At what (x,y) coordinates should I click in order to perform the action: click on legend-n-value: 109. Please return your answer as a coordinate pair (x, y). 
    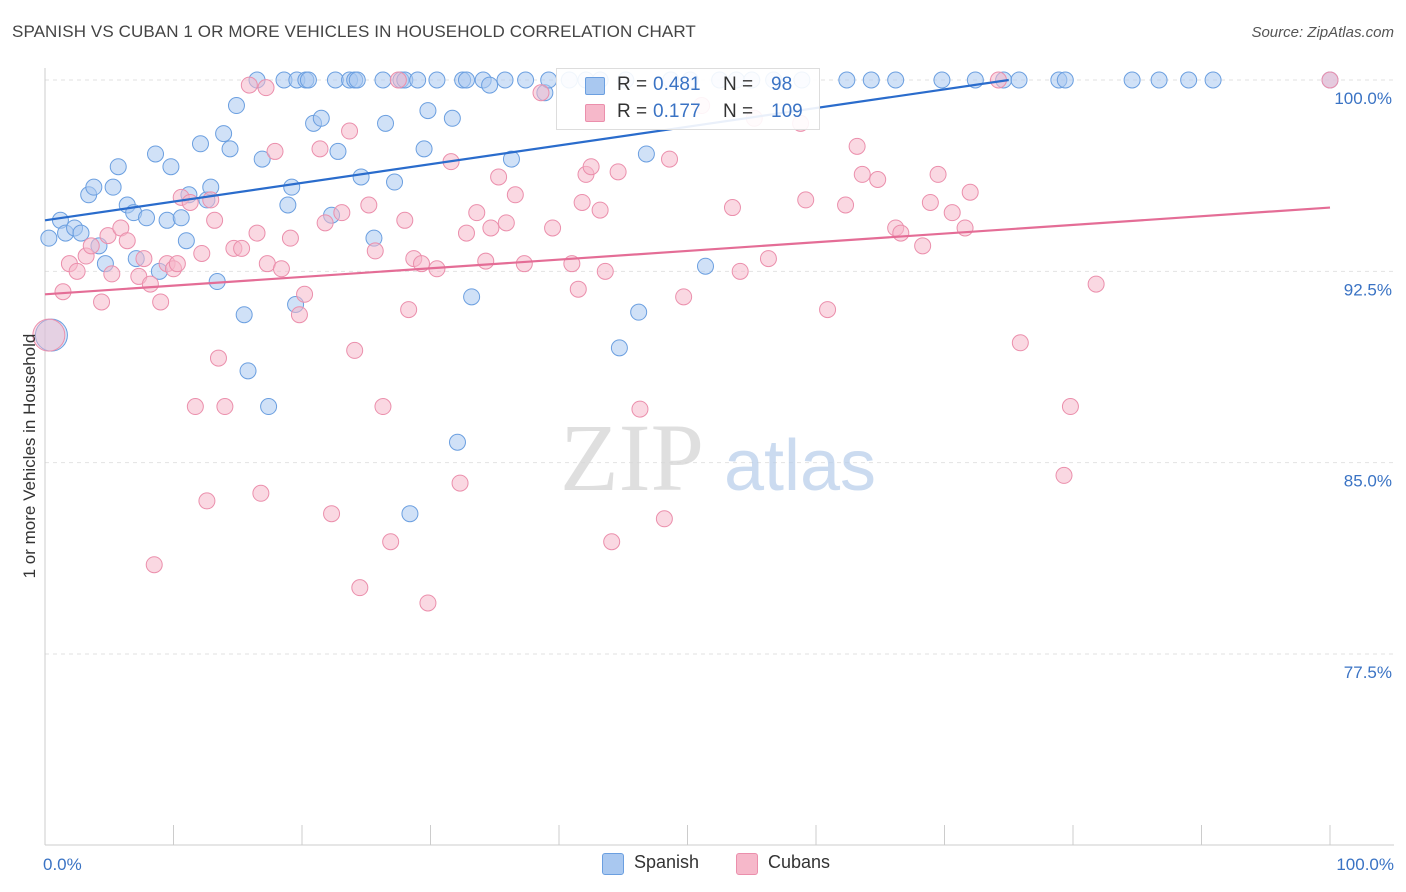
    Looking at the image, I should click on (787, 111).